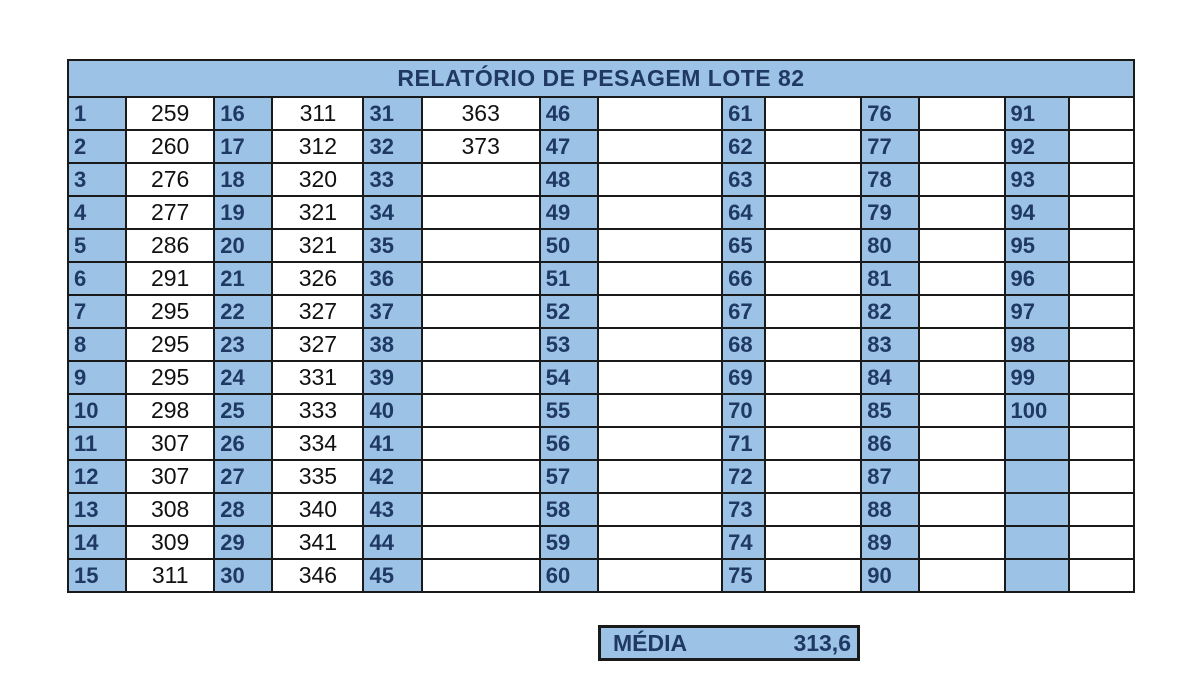 This screenshot has height=700, width=1200. Describe the element at coordinates (318, 278) in the screenshot. I see `weight-cell: 326` at that location.